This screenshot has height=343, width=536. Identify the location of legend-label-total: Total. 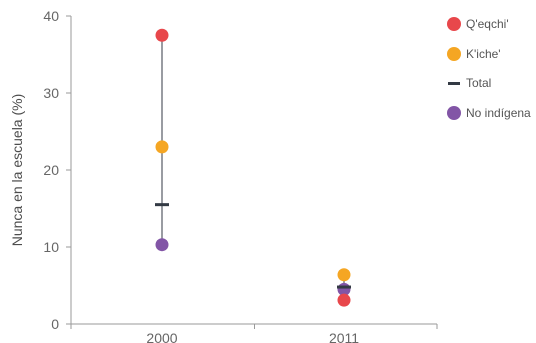
(479, 83).